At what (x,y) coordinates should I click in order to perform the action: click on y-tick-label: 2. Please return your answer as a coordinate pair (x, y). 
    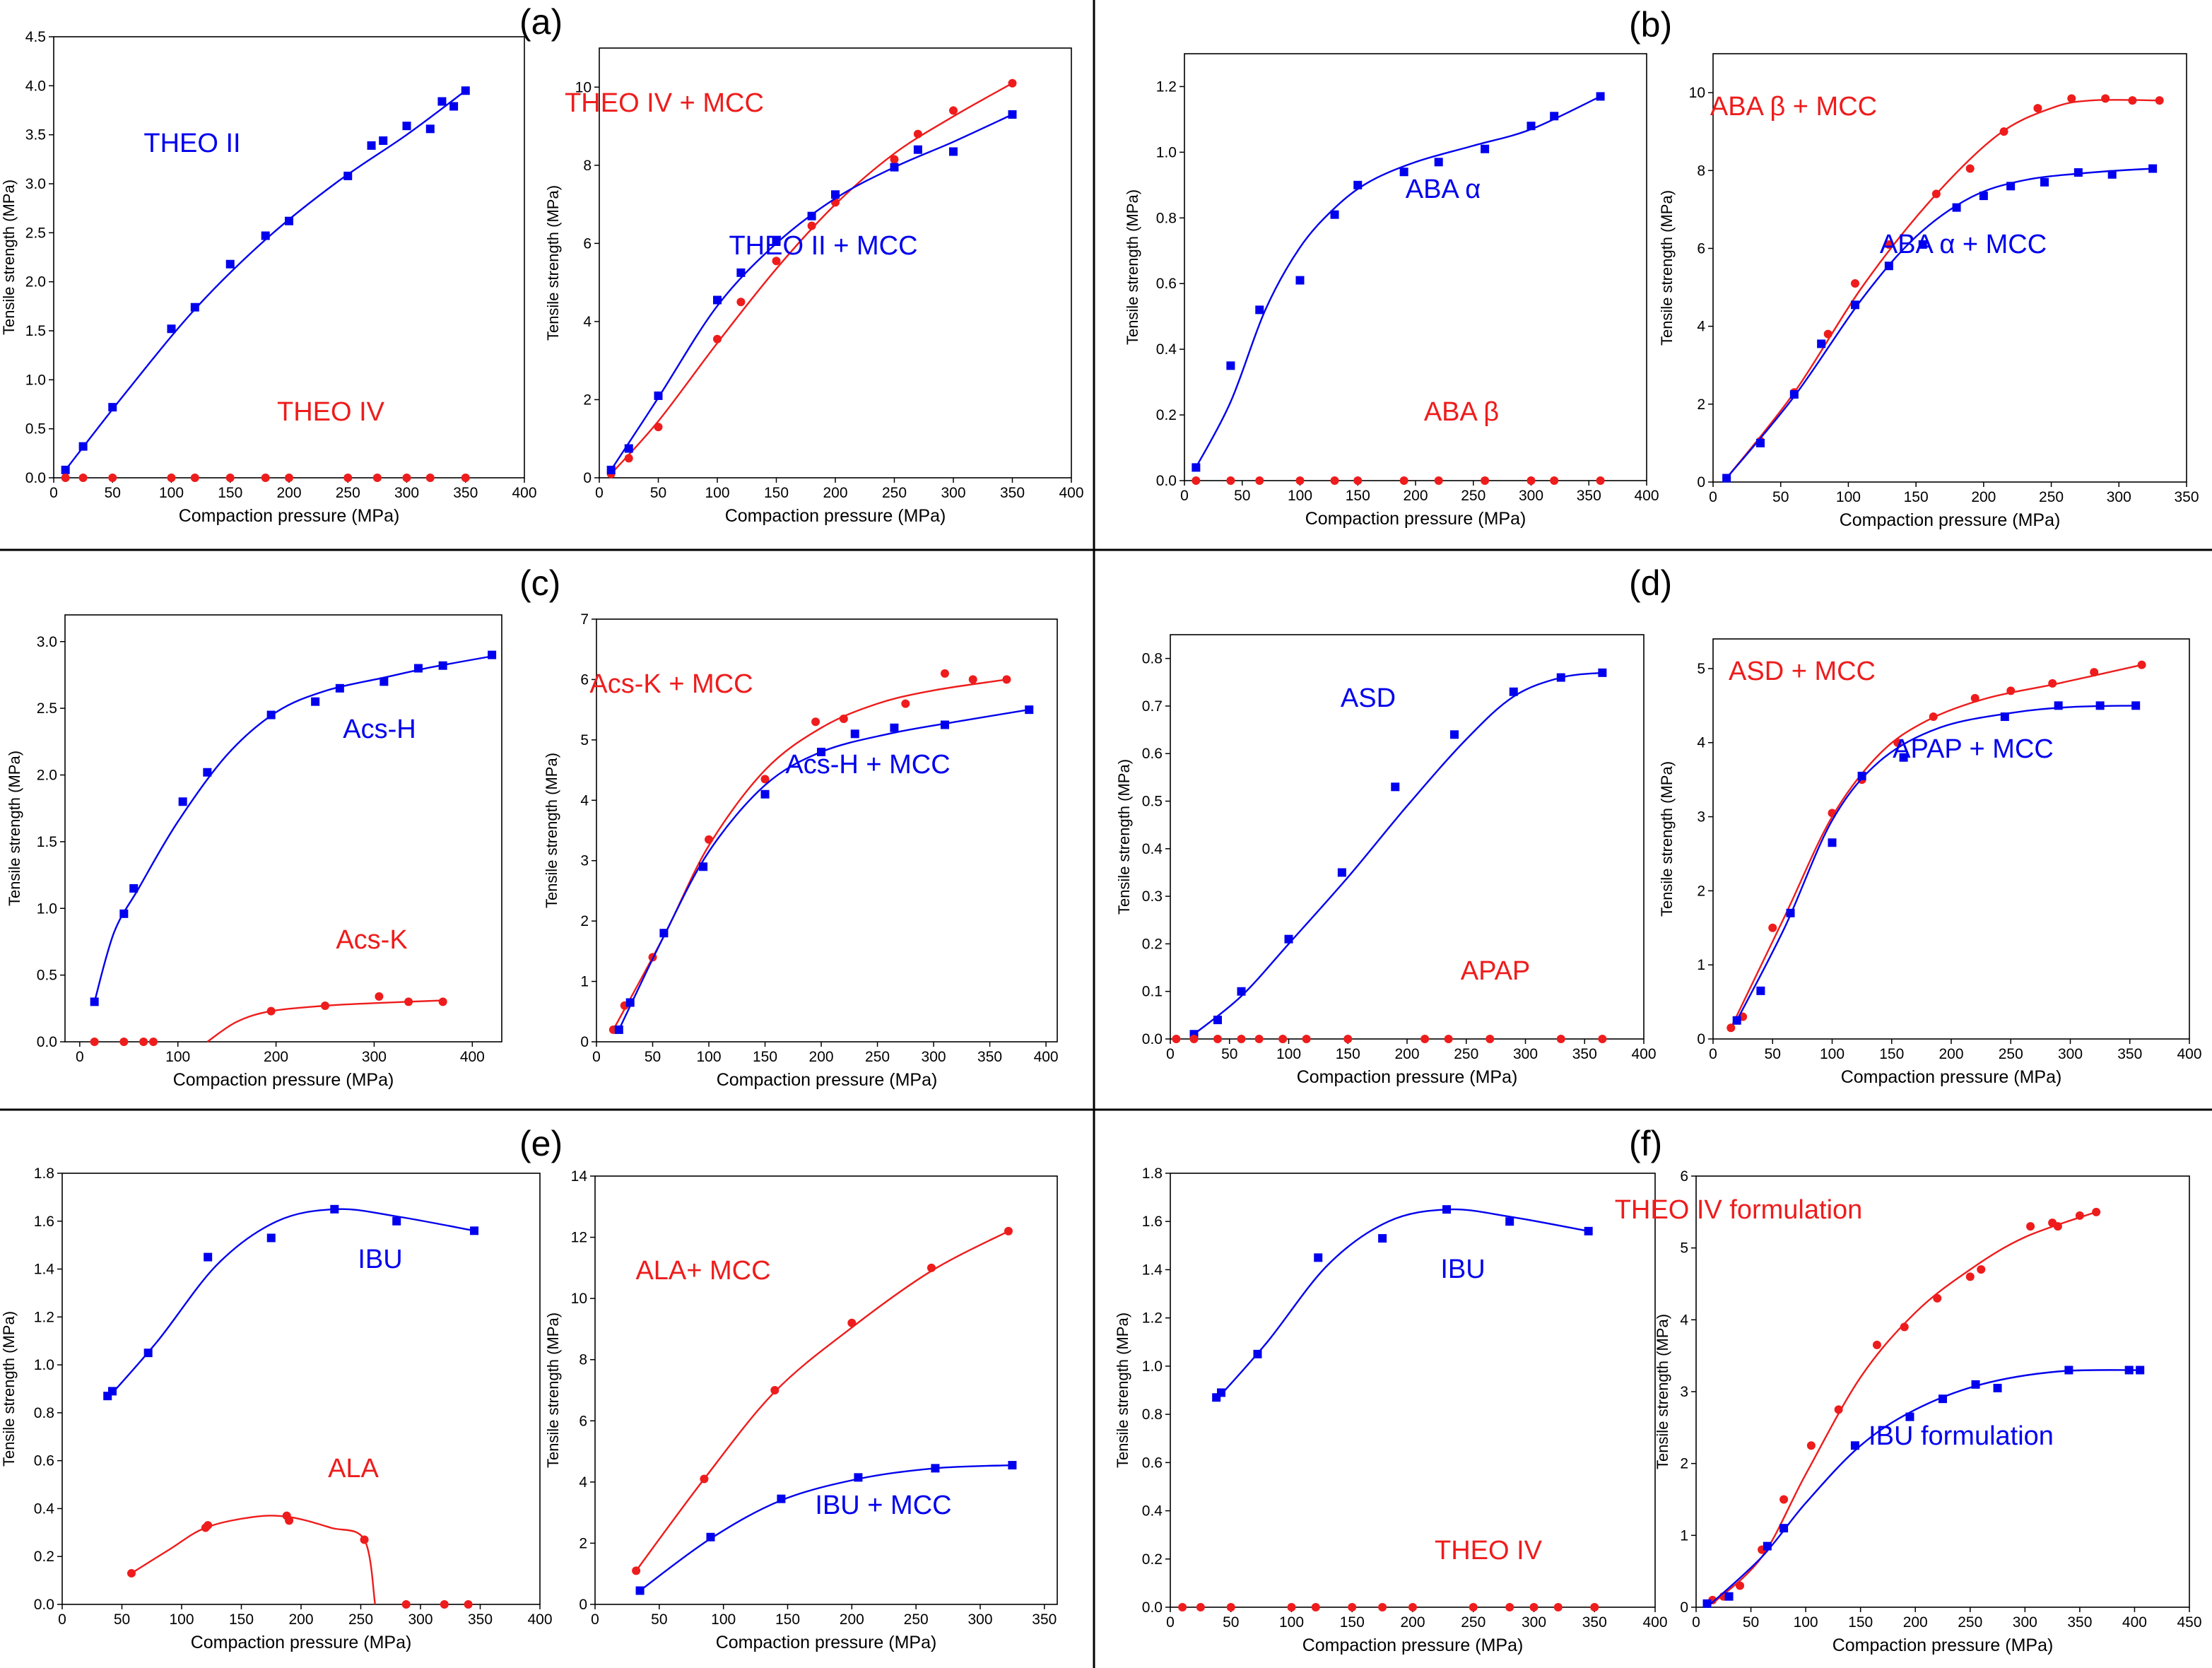
    Looking at the image, I should click on (587, 400).